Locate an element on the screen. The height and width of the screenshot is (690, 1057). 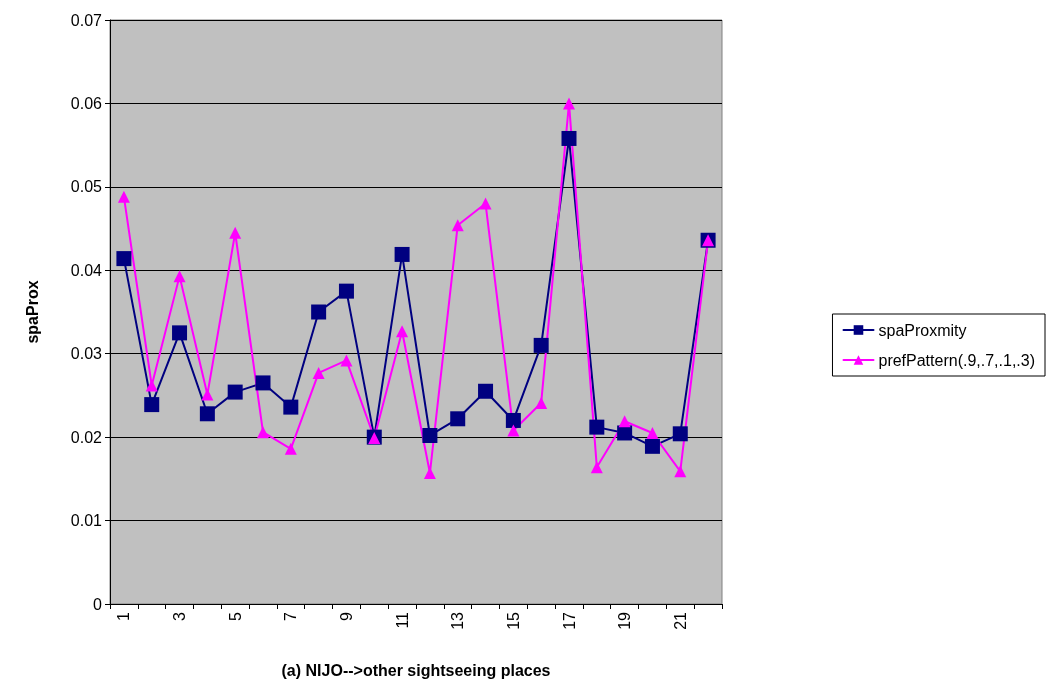
y-tick-label: 0 is located at coordinates (98, 604).